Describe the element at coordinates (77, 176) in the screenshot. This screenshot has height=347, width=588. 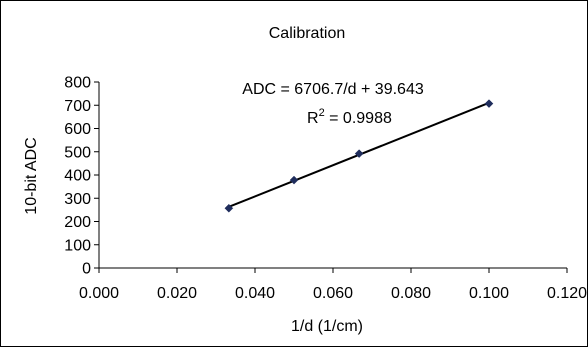
I see `y-tick-label: 400` at that location.